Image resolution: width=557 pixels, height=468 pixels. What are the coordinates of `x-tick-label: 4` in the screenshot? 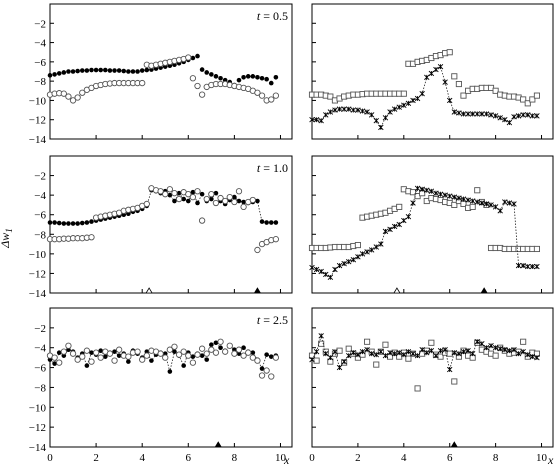 It's located at (404, 458).